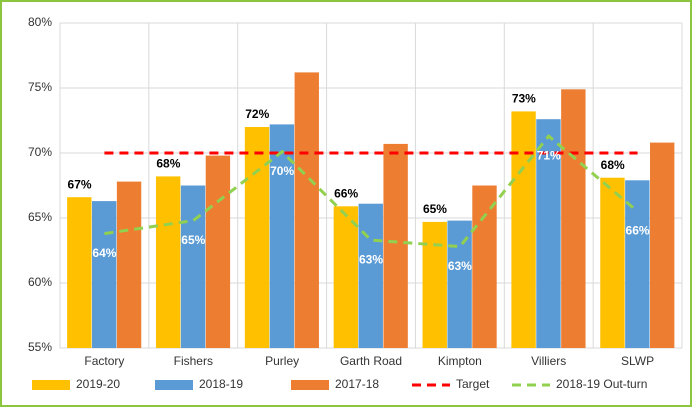  What do you see at coordinates (40, 217) in the screenshot?
I see `y-tick-label: 65%` at bounding box center [40, 217].